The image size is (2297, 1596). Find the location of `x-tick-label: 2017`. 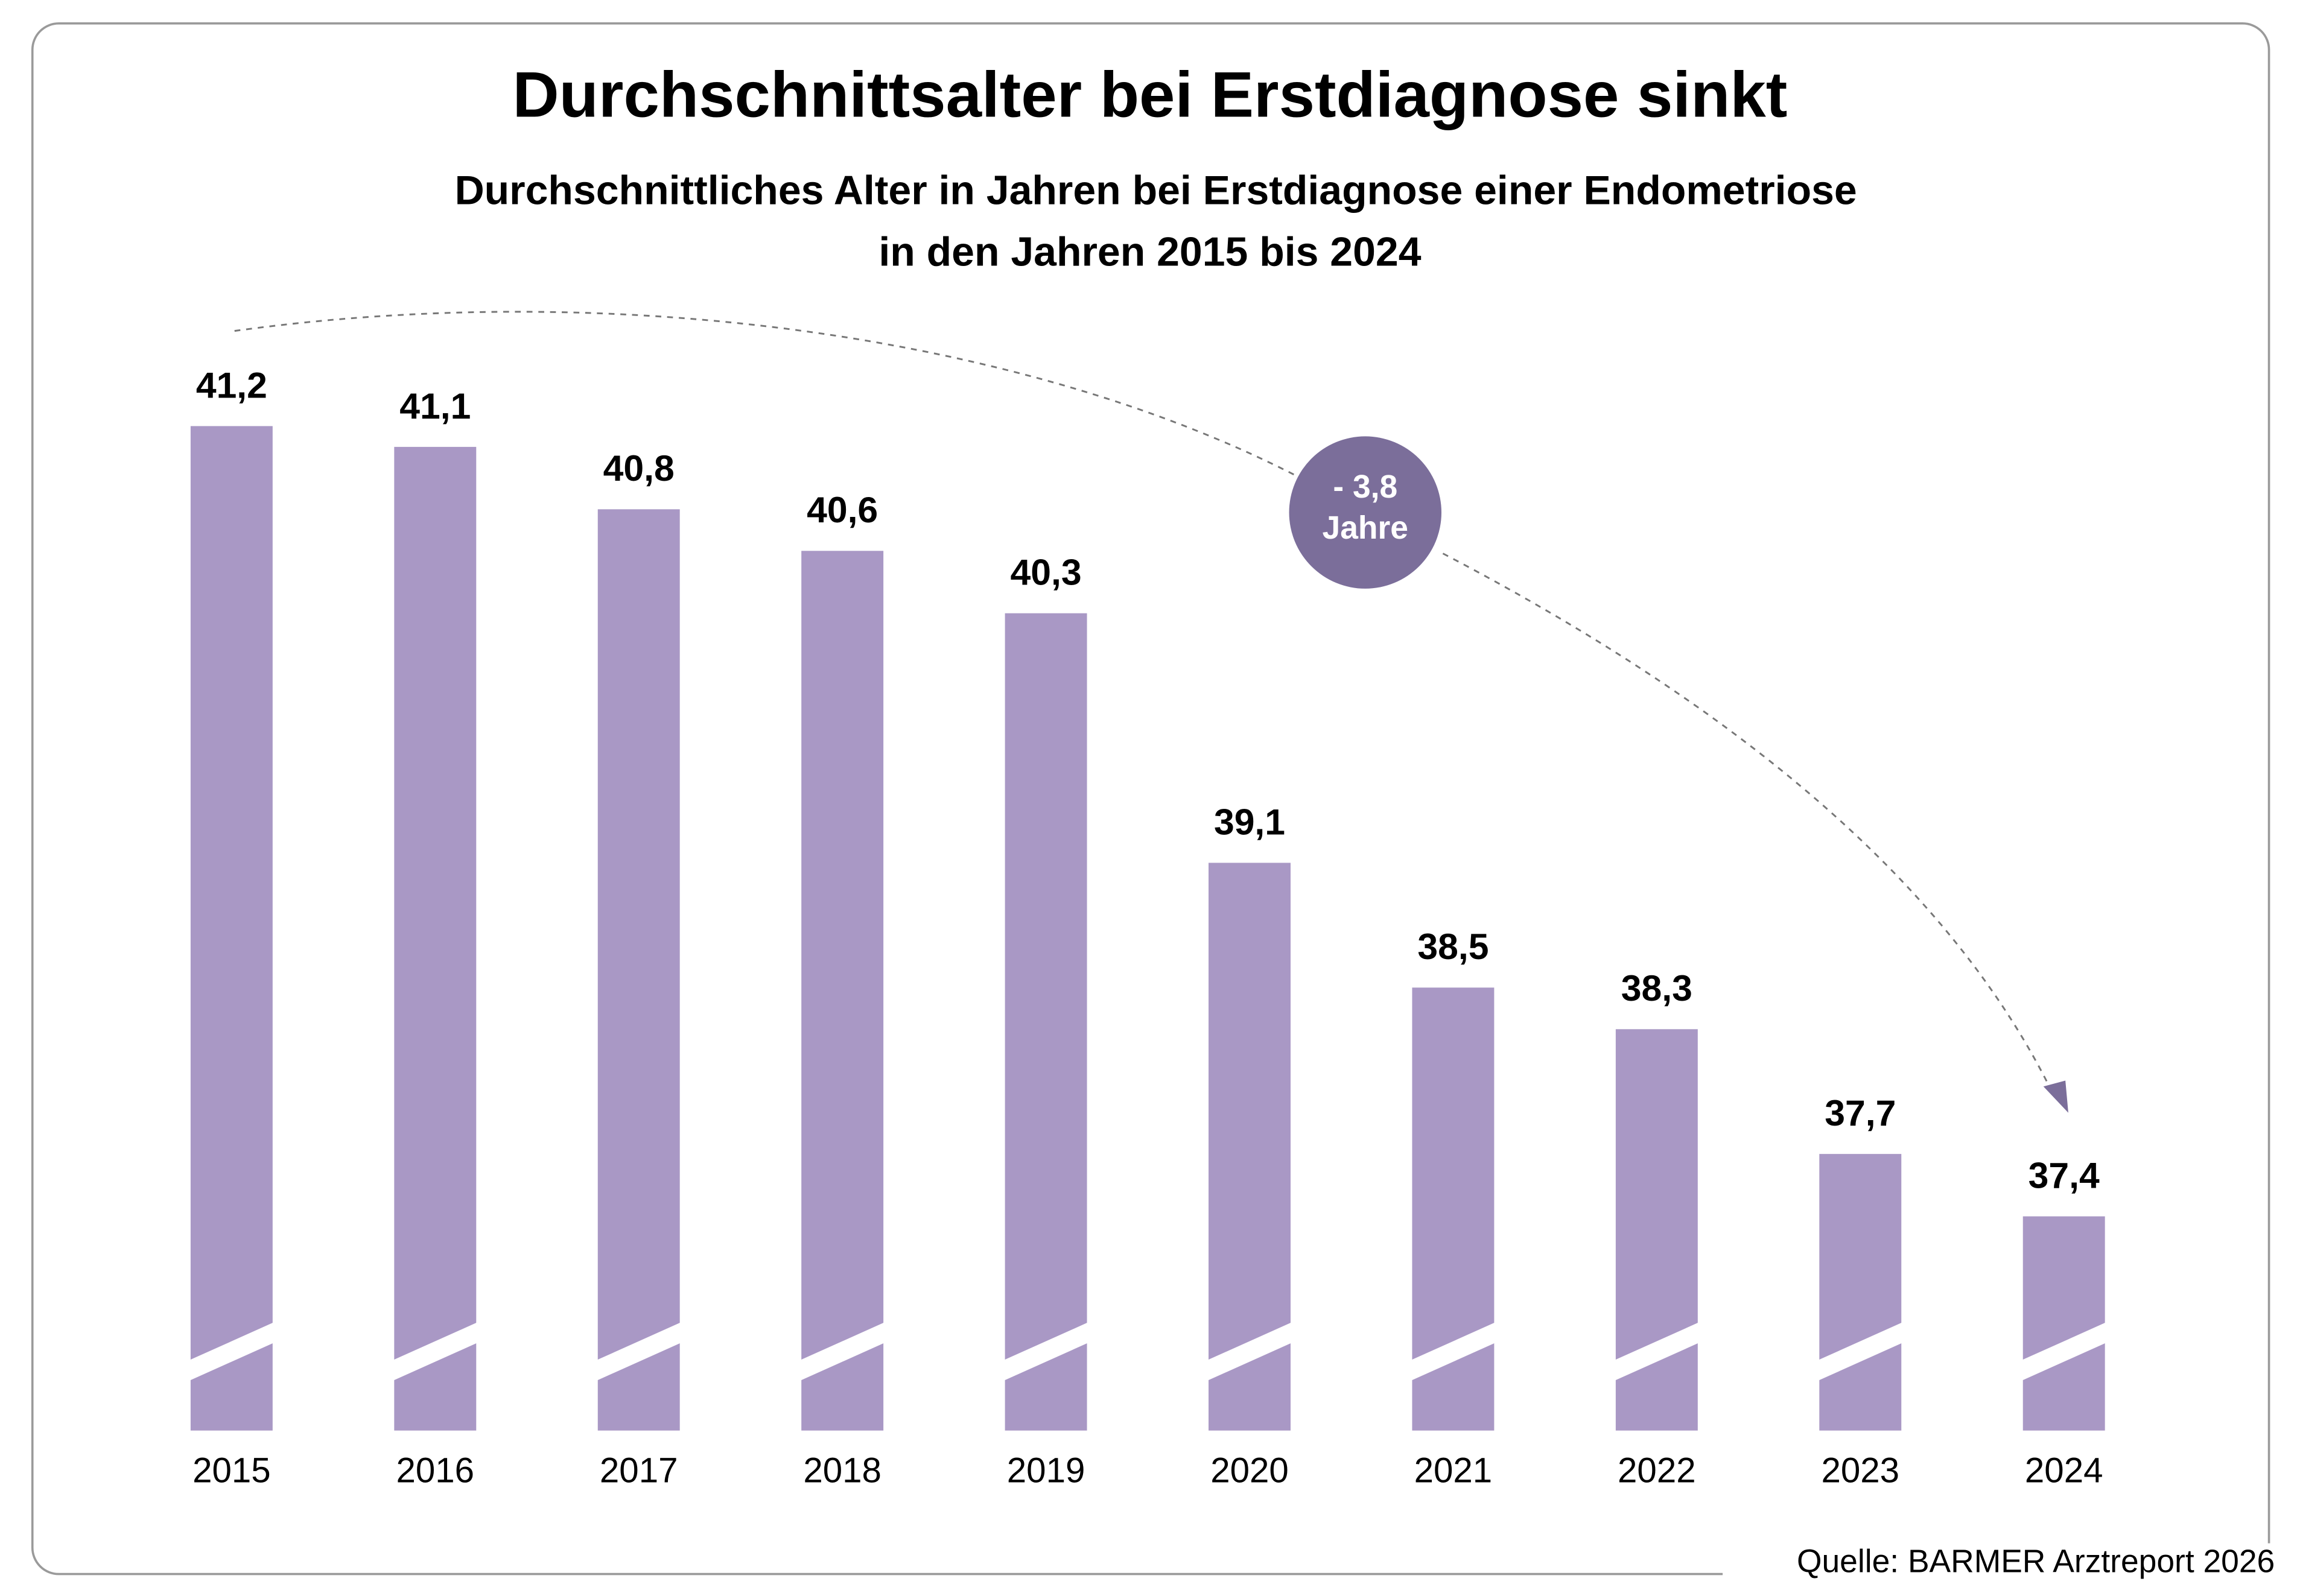

x-tick-label: 2017 is located at coordinates (639, 1470).